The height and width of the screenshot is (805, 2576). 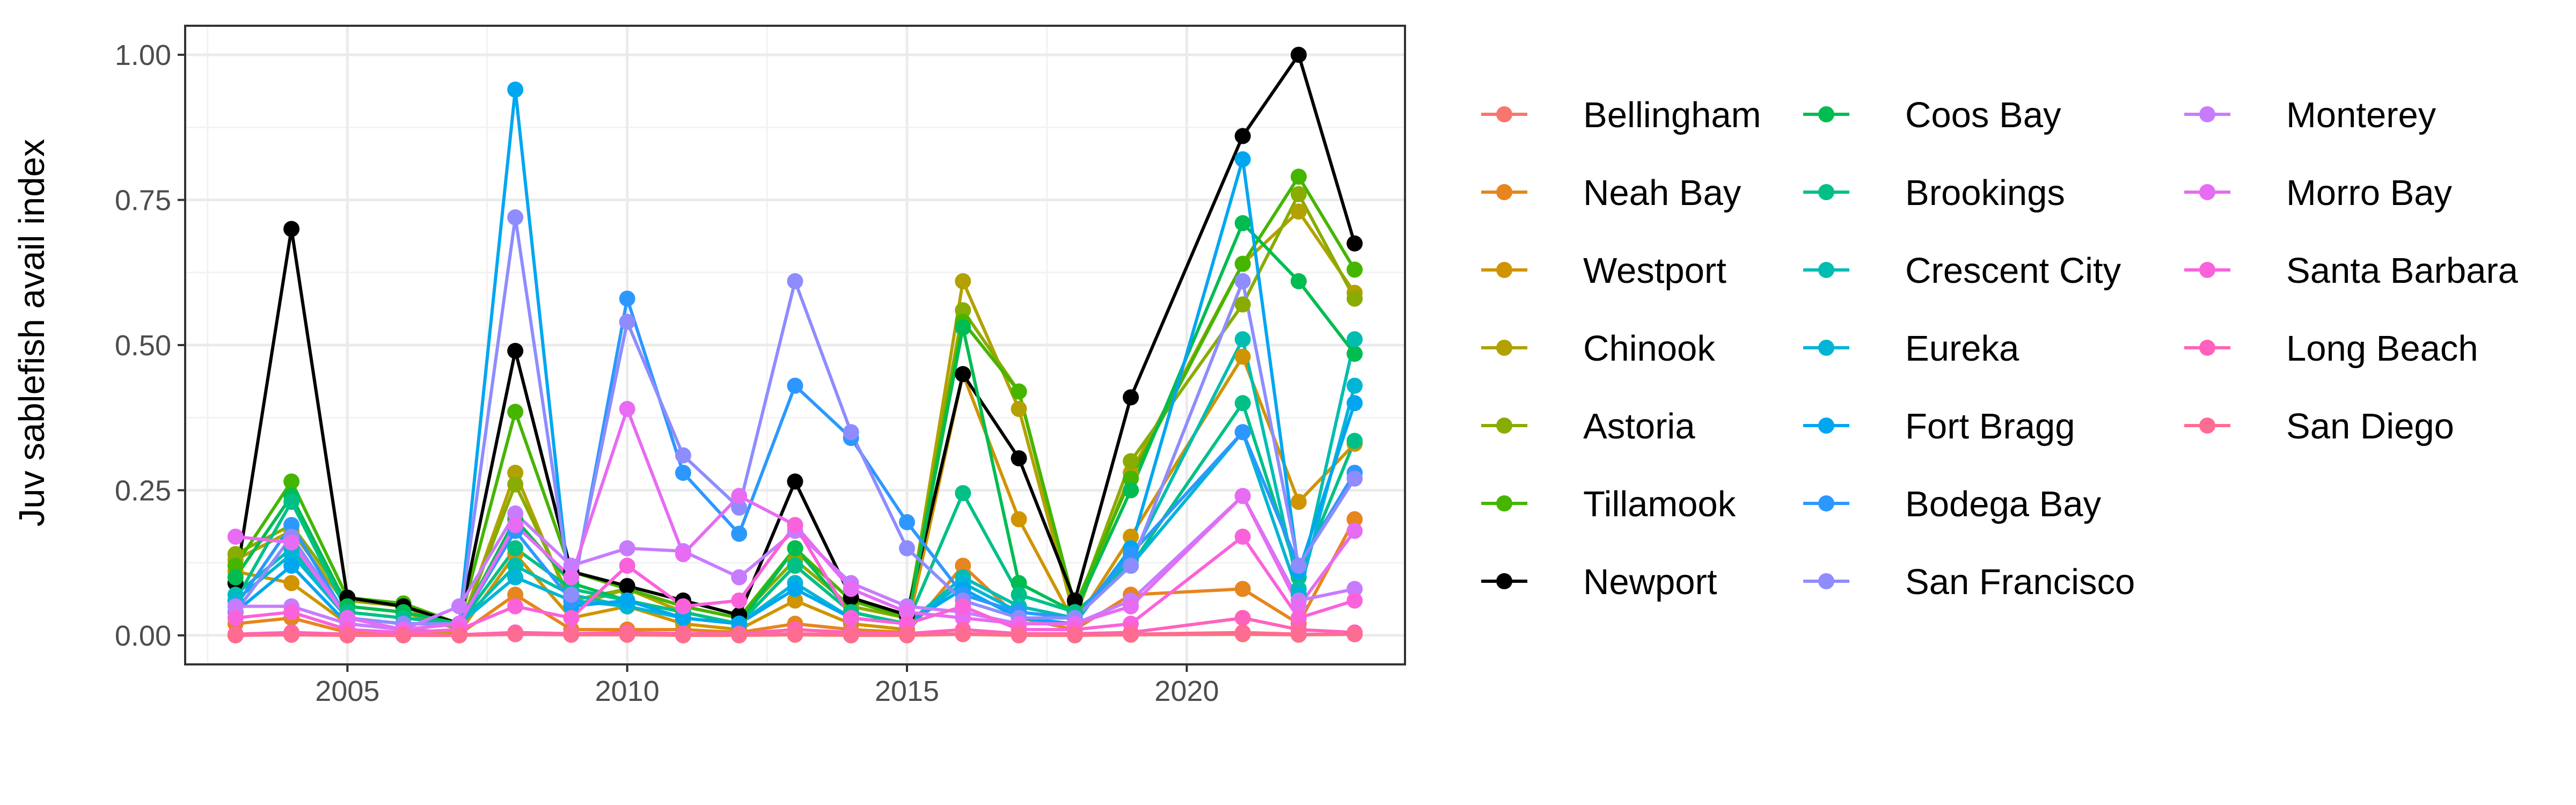 I want to click on legend-label: Coos Bay, so click(x=1983, y=115).